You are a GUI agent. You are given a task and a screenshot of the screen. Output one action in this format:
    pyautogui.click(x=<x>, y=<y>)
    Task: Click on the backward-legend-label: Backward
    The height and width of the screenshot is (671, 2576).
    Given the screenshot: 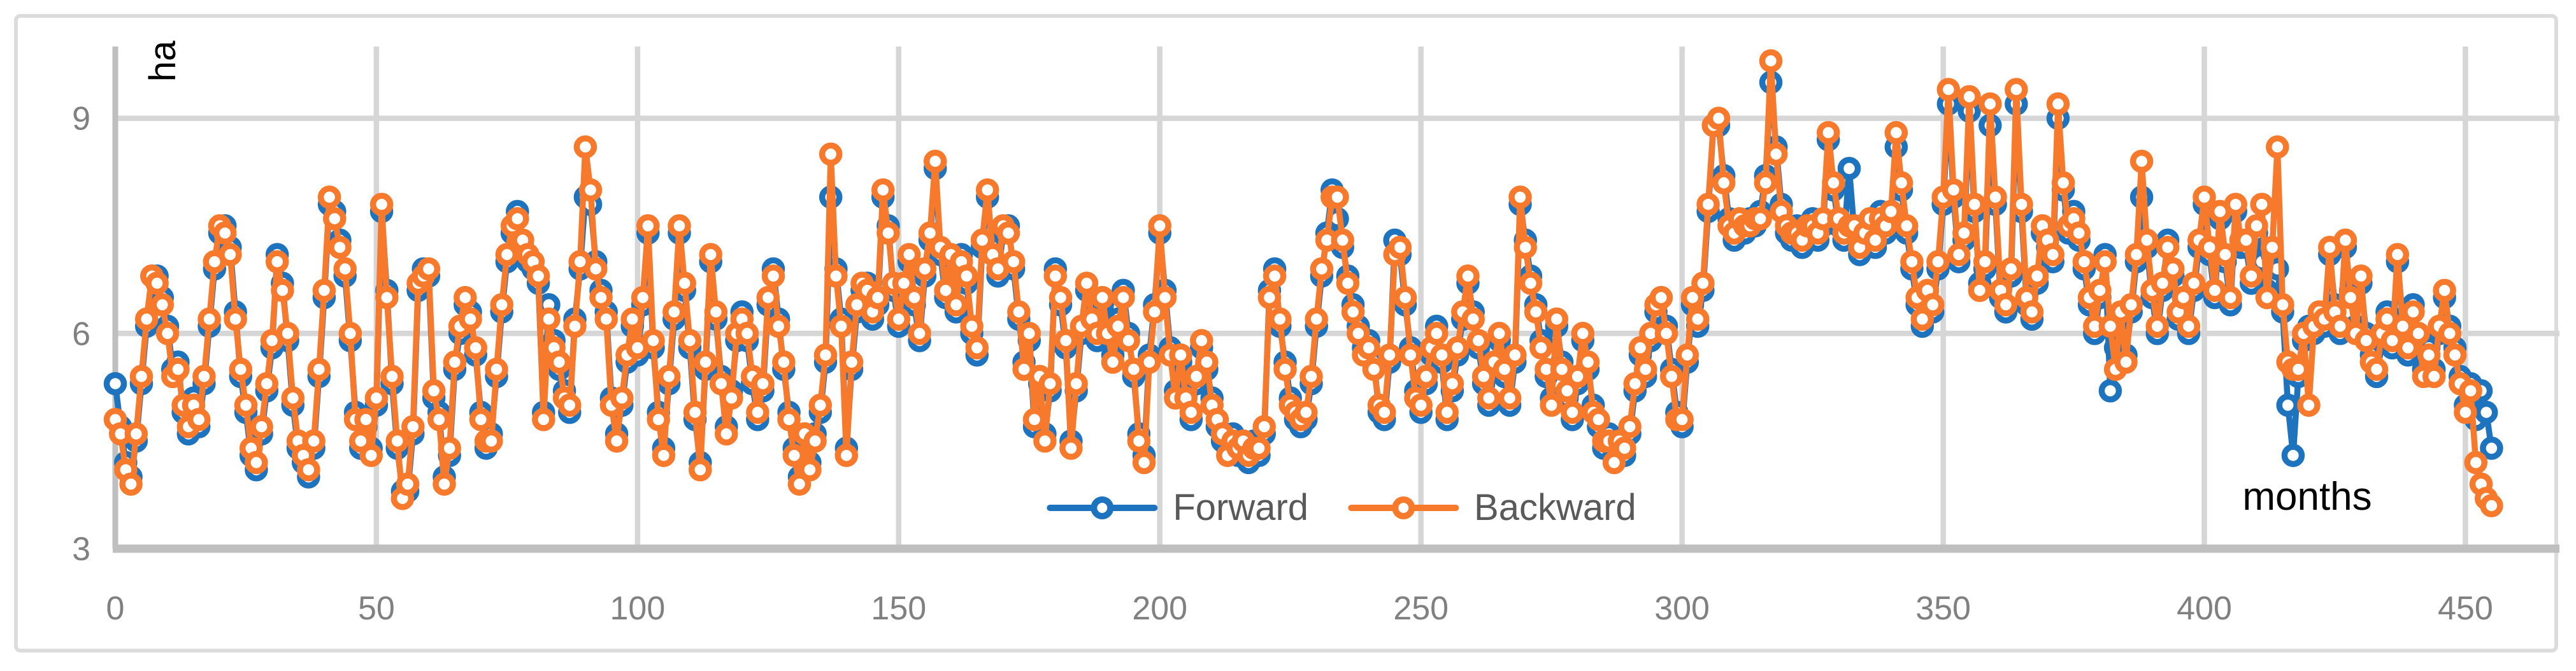 What is the action you would take?
    pyautogui.click(x=1555, y=507)
    